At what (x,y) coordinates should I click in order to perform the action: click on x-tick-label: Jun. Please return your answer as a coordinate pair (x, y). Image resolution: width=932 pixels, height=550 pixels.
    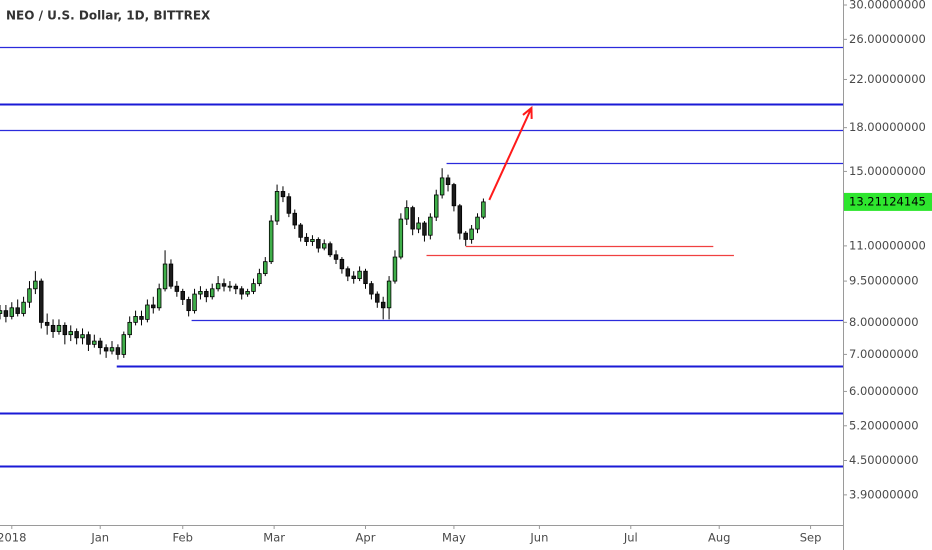
    Looking at the image, I should click on (538, 538).